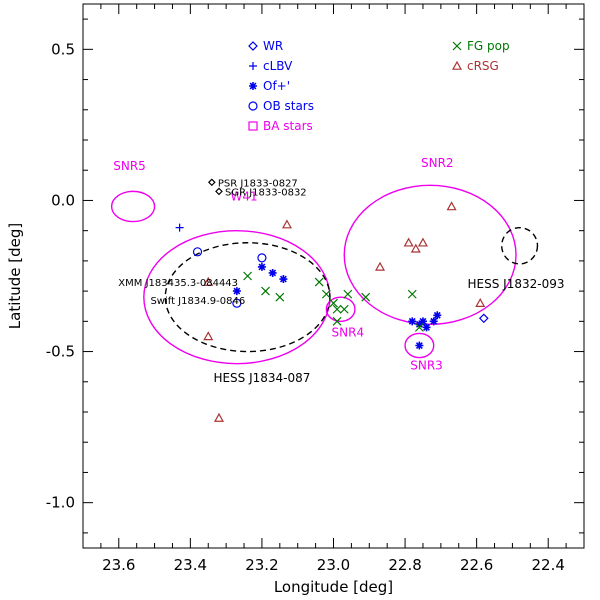  Describe the element at coordinates (118, 565) in the screenshot. I see `x-tick-label: 23.6` at that location.